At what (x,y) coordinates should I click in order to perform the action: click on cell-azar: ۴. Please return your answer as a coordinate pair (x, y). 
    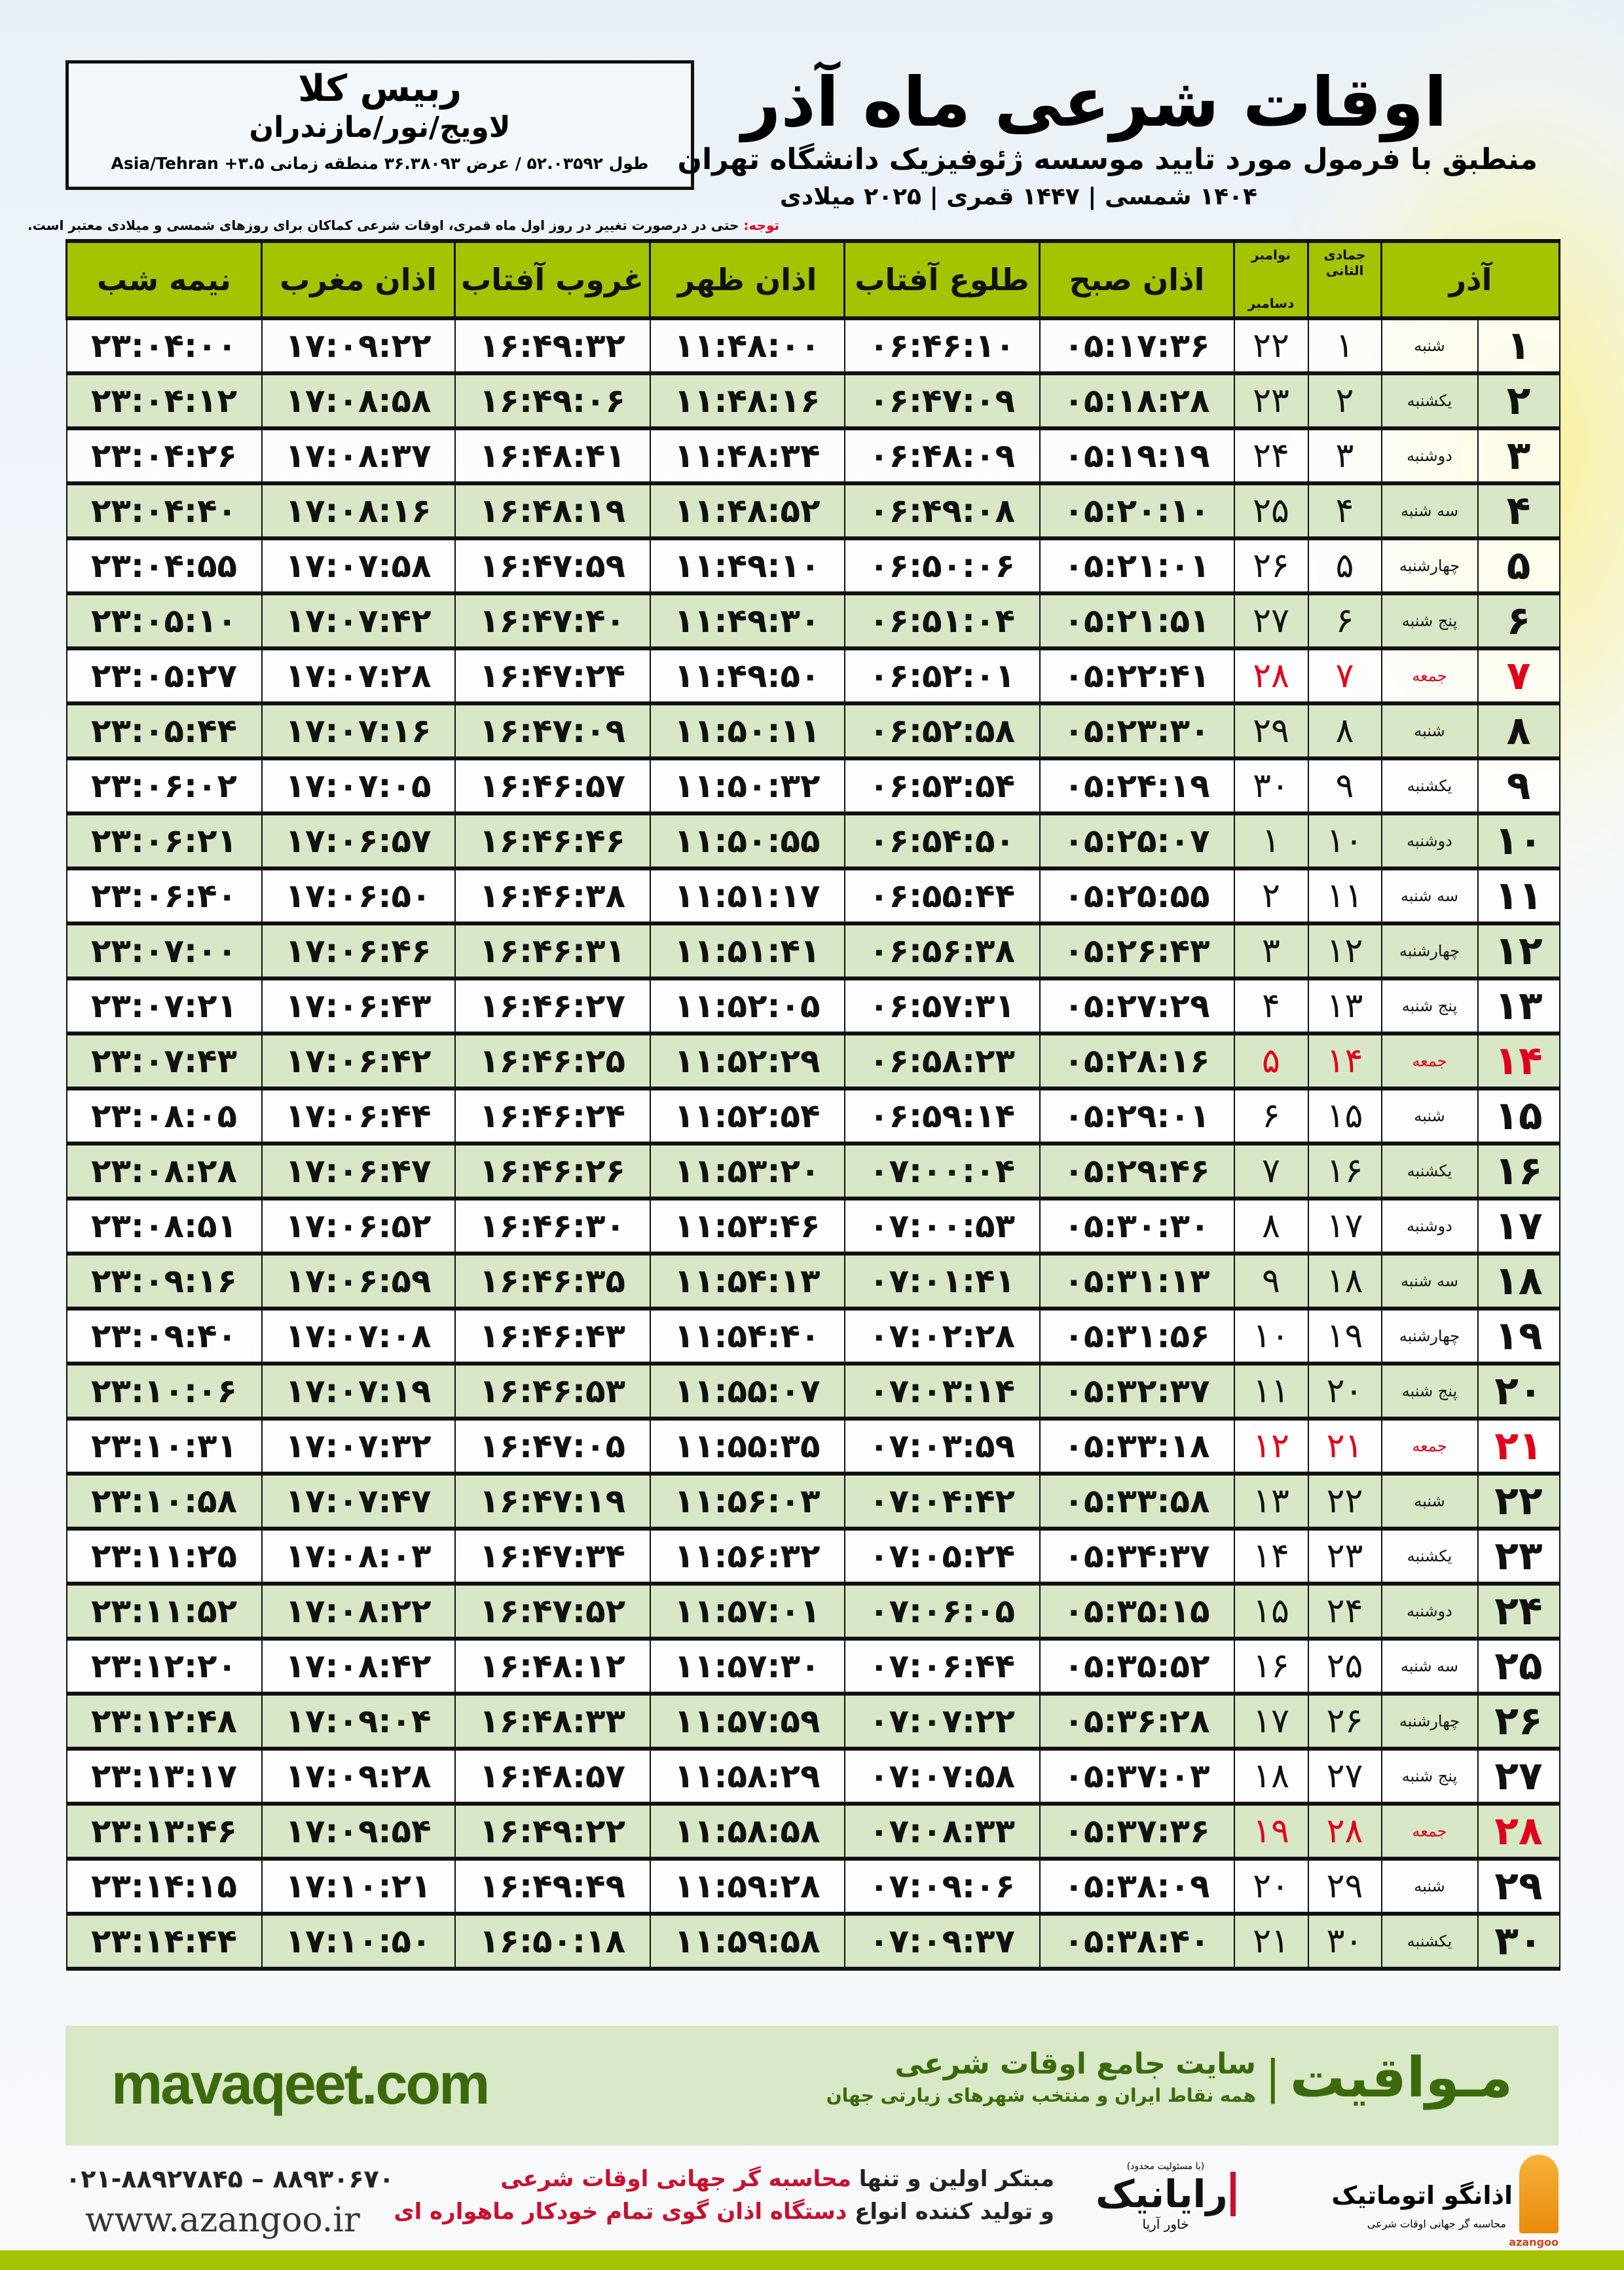
    Looking at the image, I should click on (1518, 511).